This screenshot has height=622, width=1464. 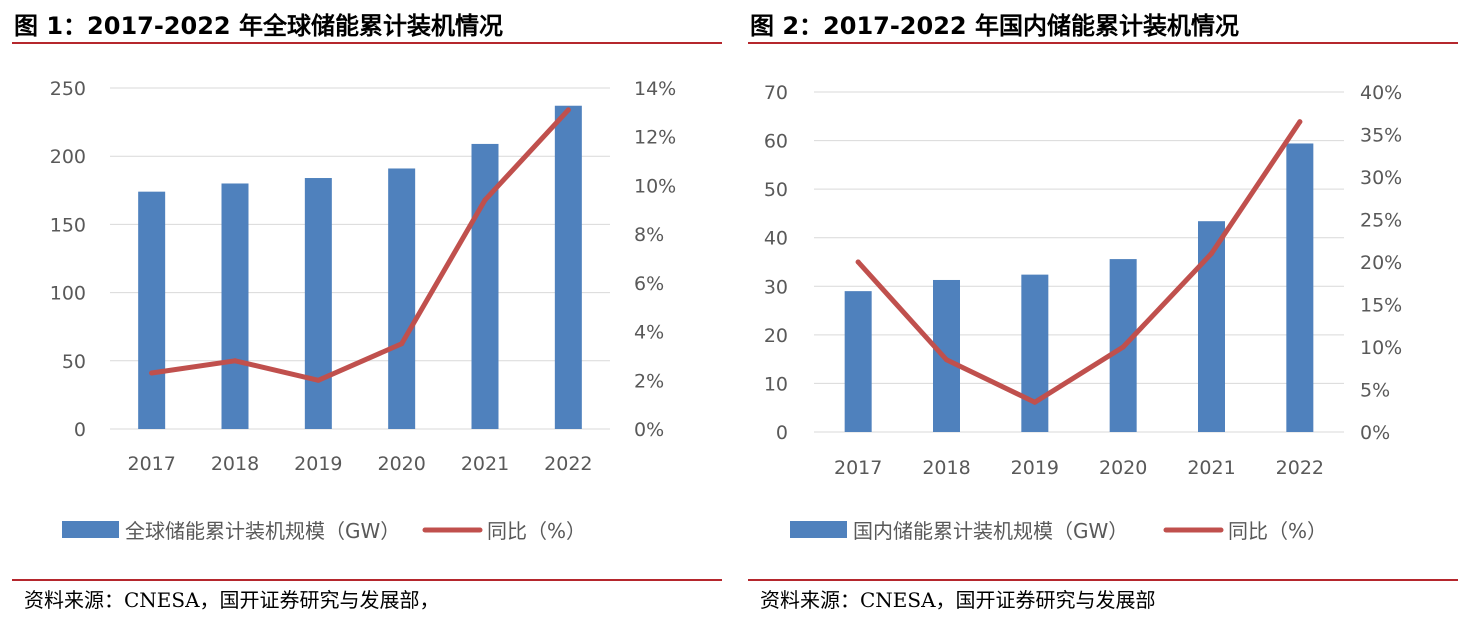 What do you see at coordinates (994, 26) in the screenshot?
I see `figure-2-title: 图 2：2017-2022 年国内储能累计装机情况` at bounding box center [994, 26].